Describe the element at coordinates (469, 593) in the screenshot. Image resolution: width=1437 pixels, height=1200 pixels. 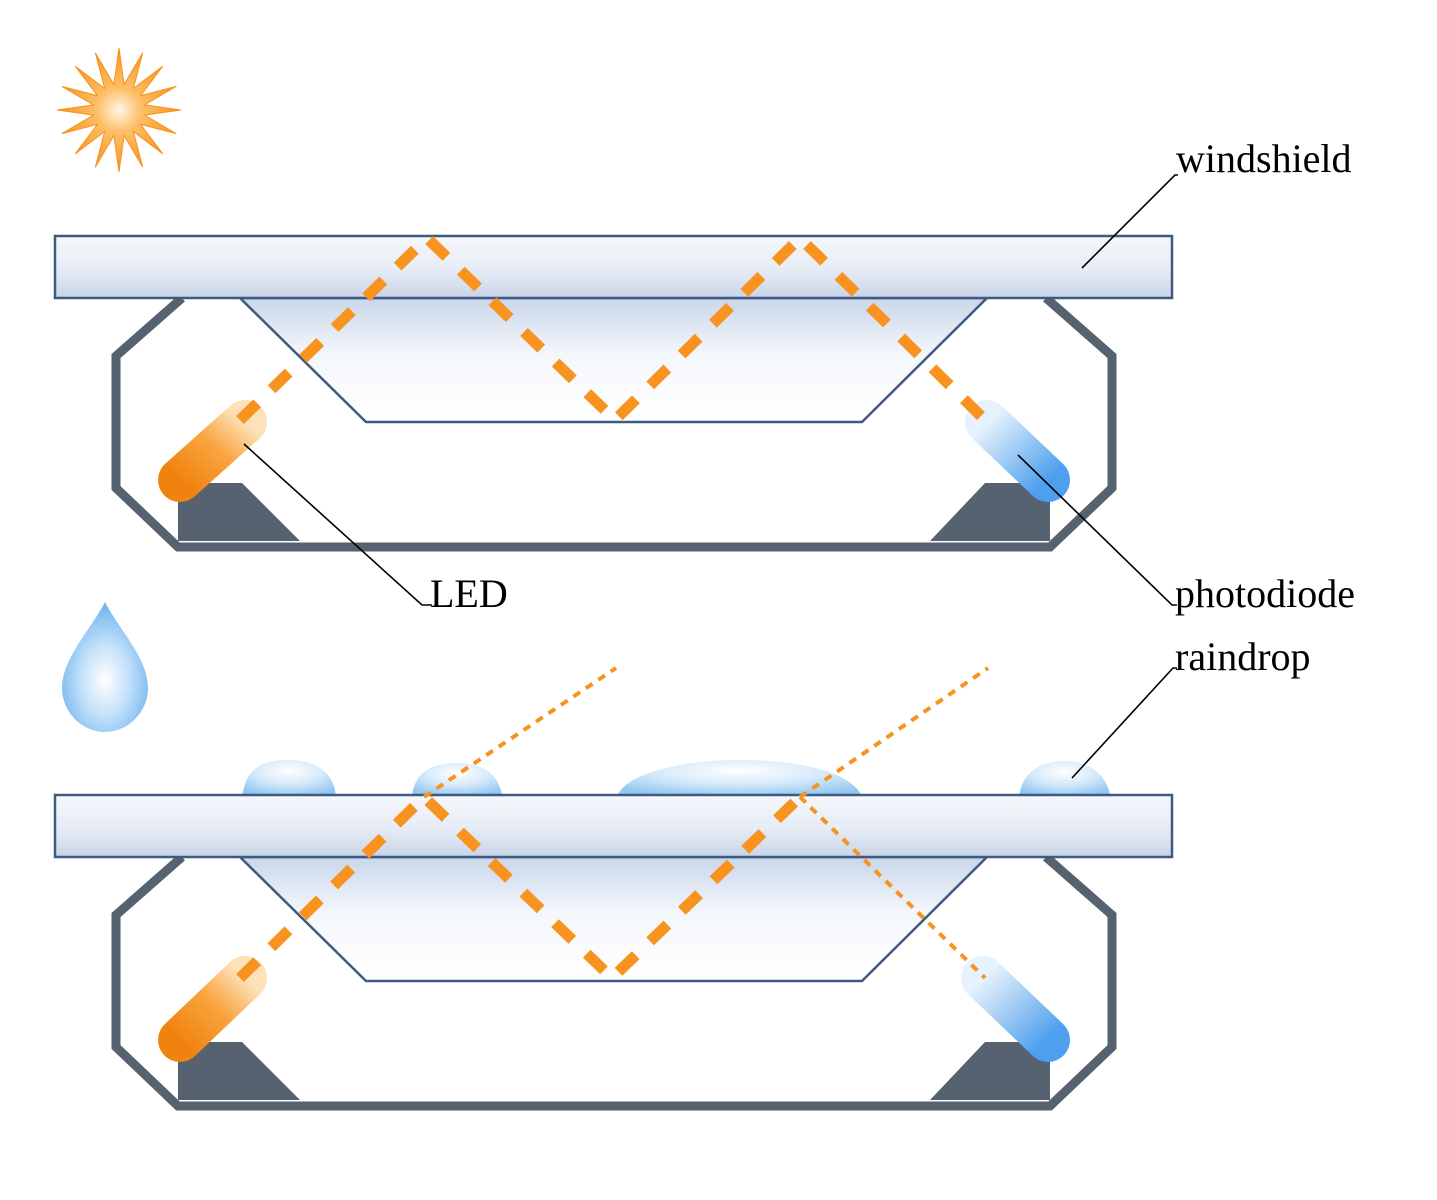
I see `led-label: LED` at that location.